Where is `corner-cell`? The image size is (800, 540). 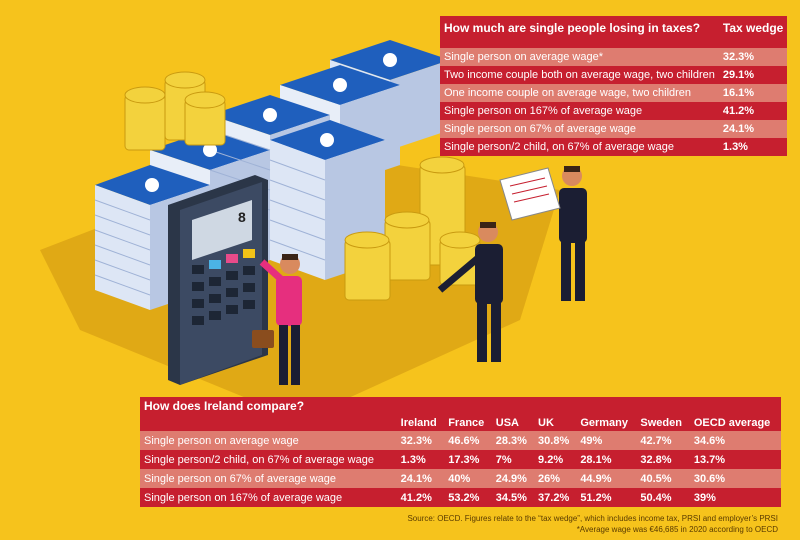
corner-cell is located at coordinates (268, 423).